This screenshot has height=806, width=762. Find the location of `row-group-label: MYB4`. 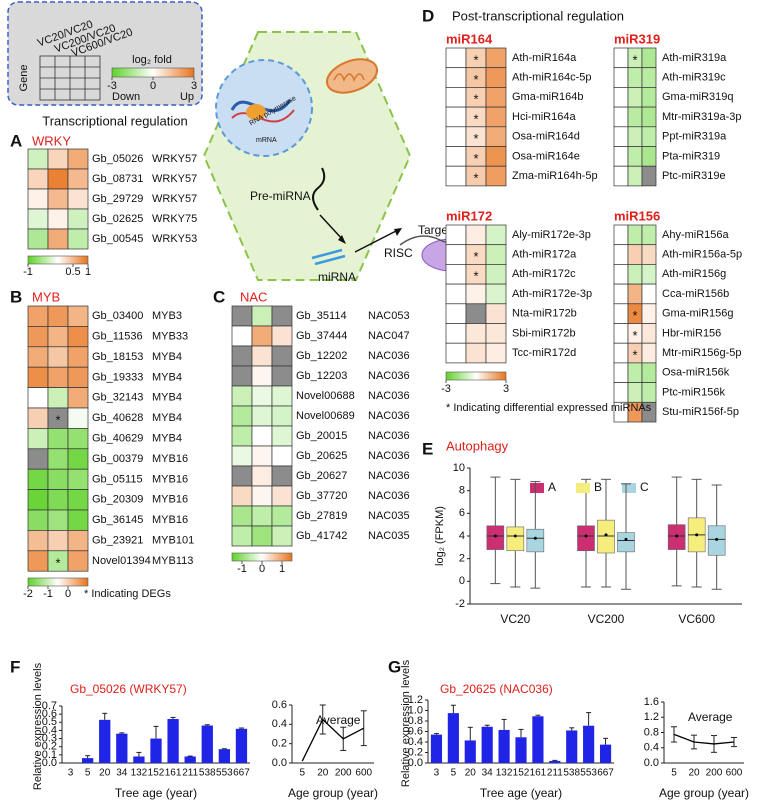

row-group-label: MYB4 is located at coordinates (167, 439).